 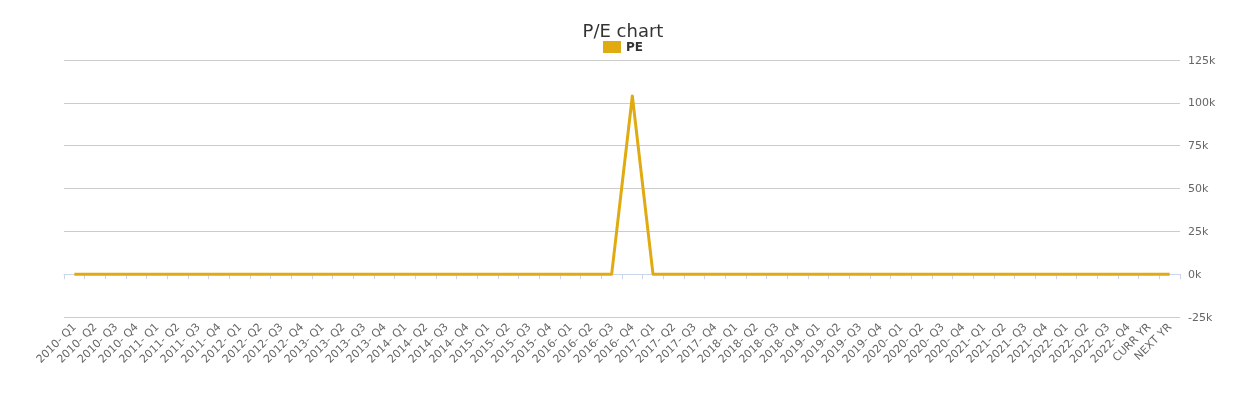 What do you see at coordinates (1198, 146) in the screenshot?
I see `y-tick-label: 75k` at bounding box center [1198, 146].